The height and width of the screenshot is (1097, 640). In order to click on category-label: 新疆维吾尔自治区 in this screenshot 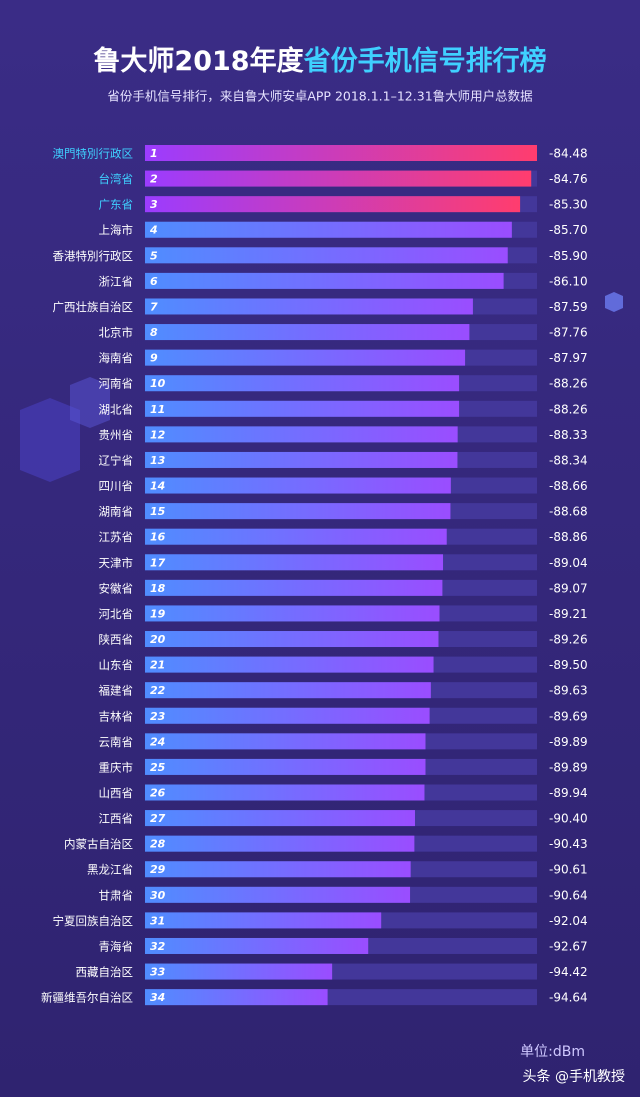, I will do `click(87, 998)`.